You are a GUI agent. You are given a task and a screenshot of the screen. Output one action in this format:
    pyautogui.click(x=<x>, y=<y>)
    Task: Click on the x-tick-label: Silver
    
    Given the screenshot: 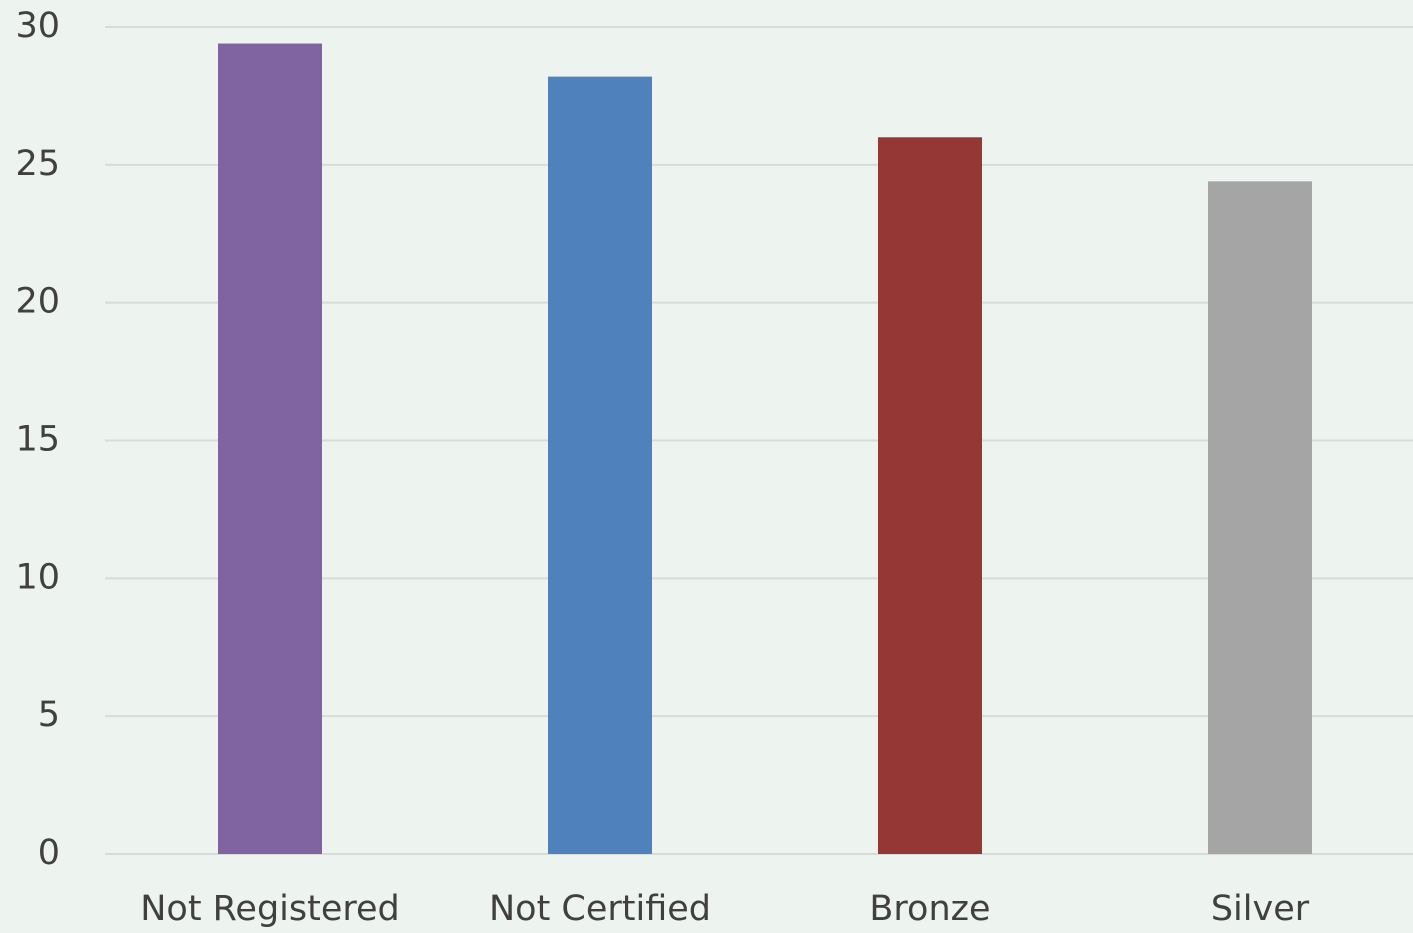 What is the action you would take?
    pyautogui.click(x=1260, y=909)
    